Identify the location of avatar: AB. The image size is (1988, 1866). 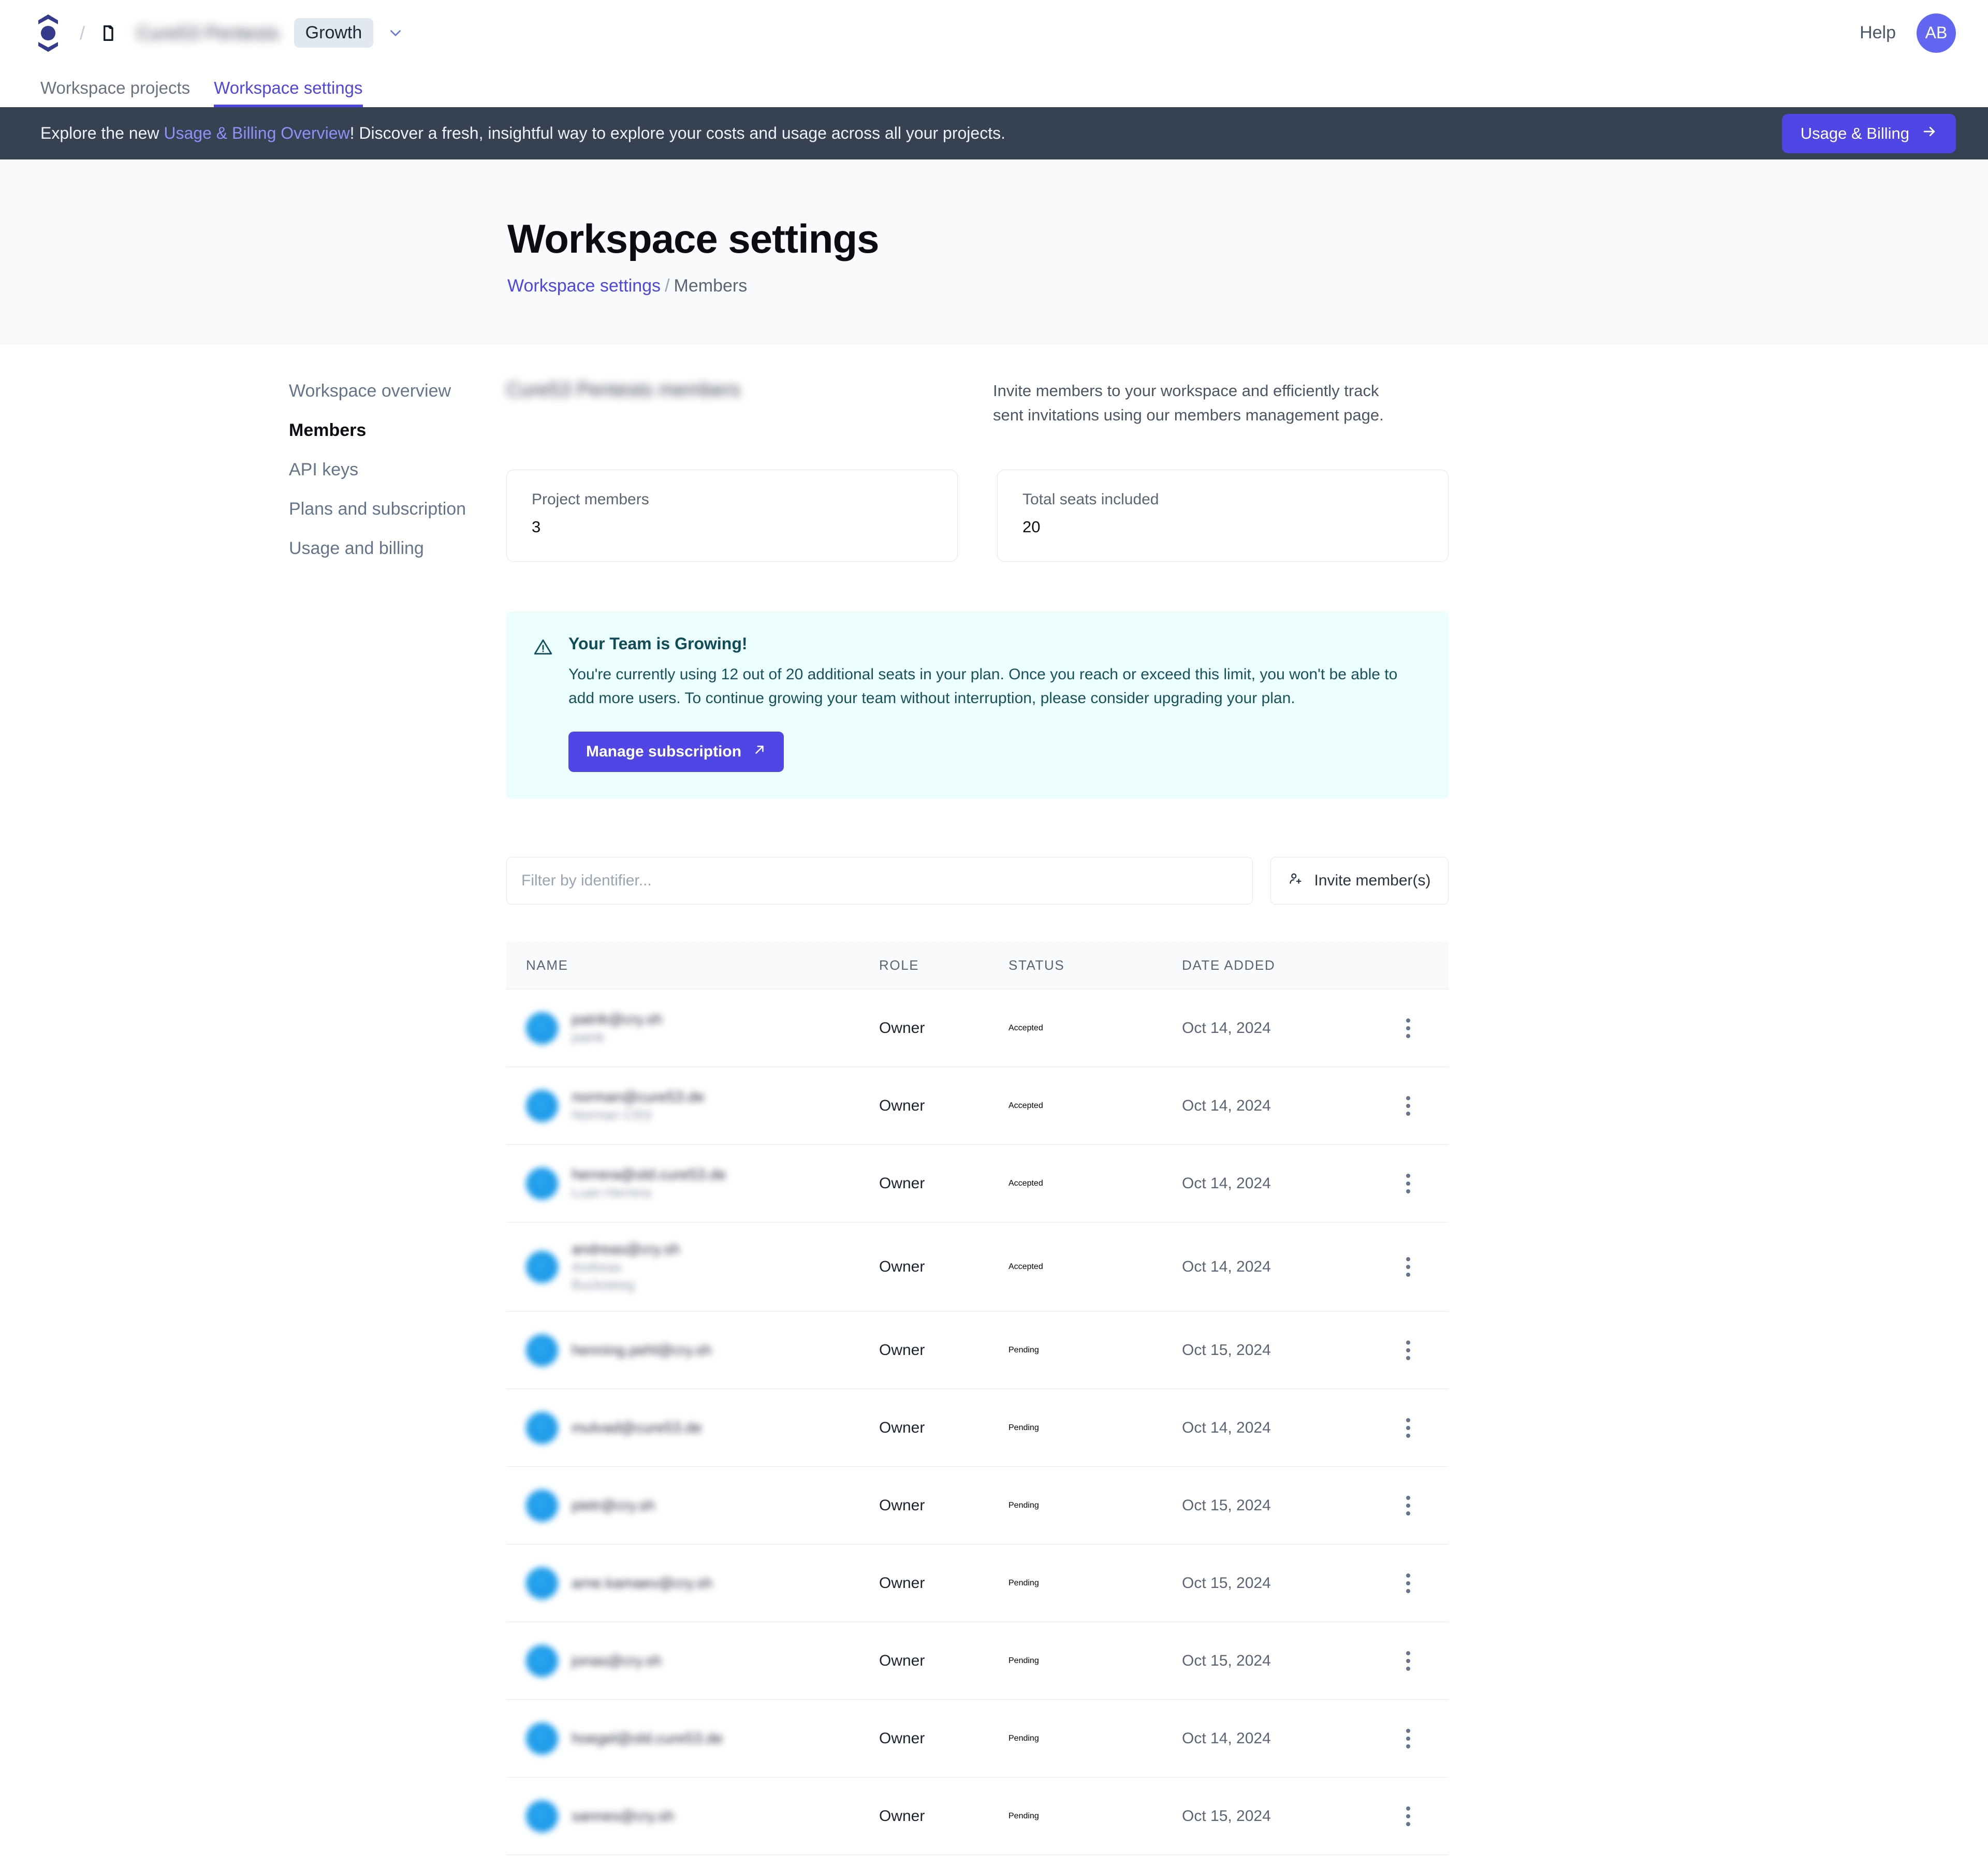
(1936, 33).